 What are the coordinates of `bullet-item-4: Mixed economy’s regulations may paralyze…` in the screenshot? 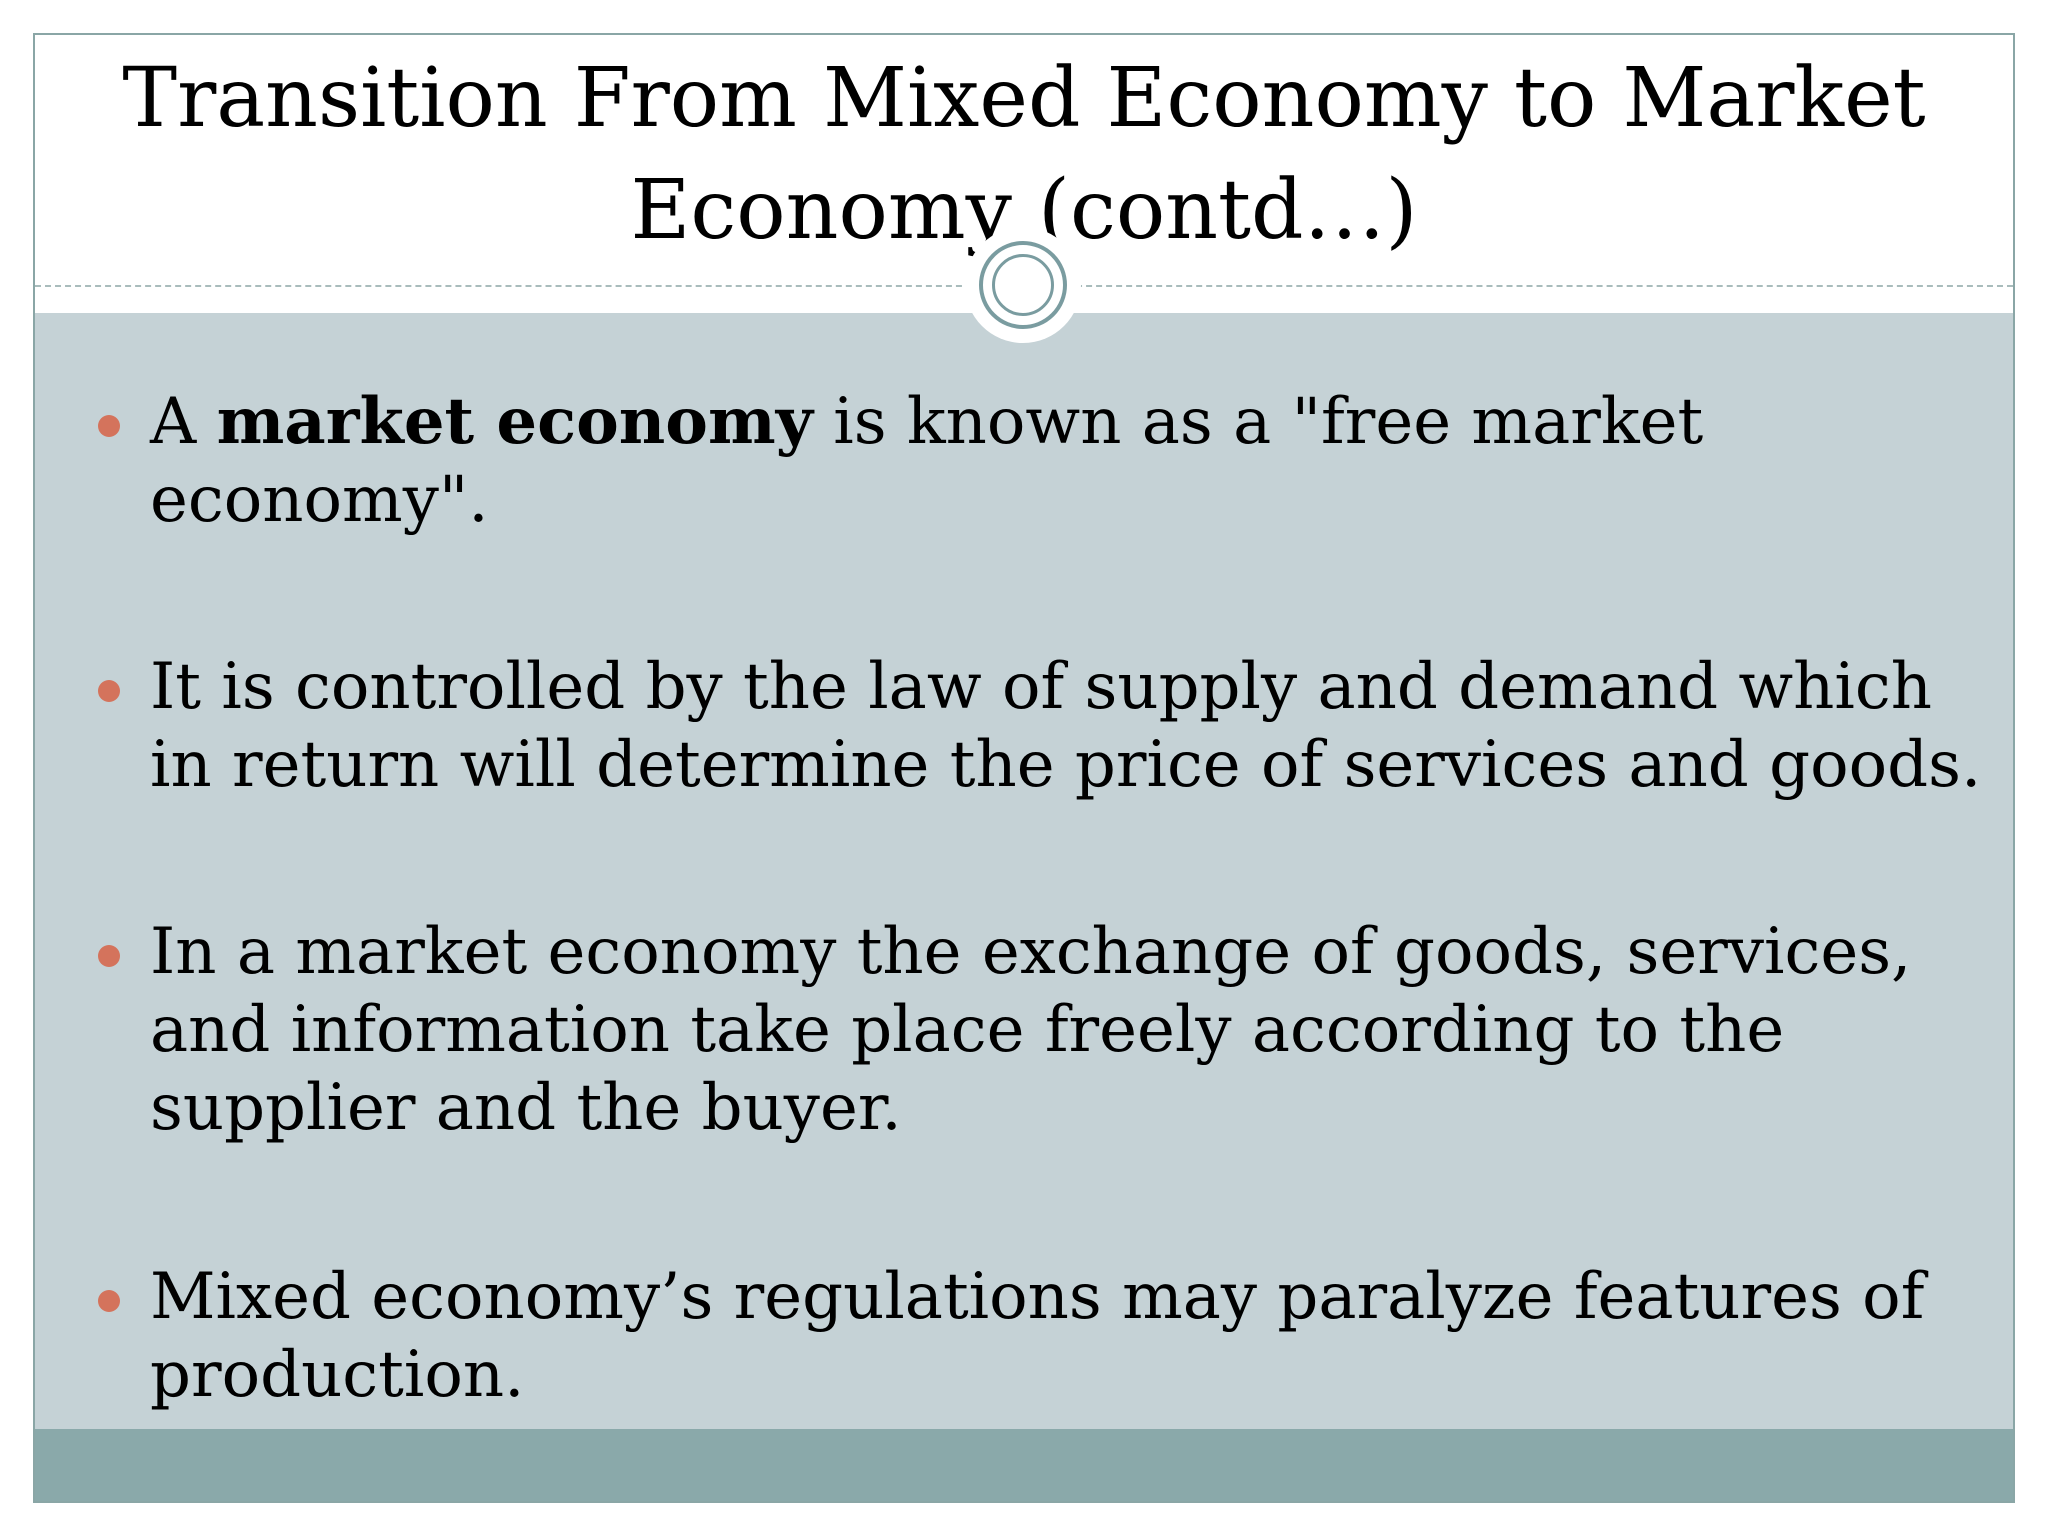 It's located at (1044, 1336).